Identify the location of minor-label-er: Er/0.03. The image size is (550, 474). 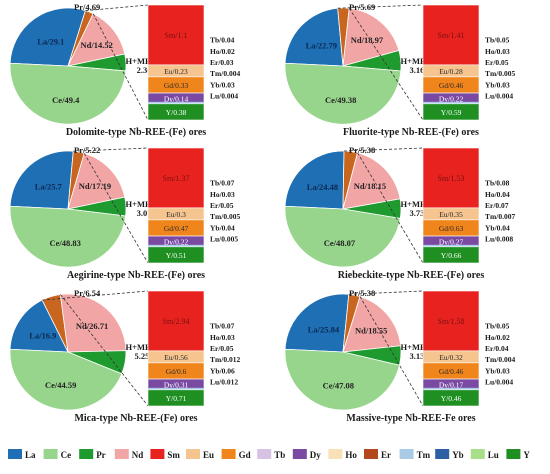
(222, 62).